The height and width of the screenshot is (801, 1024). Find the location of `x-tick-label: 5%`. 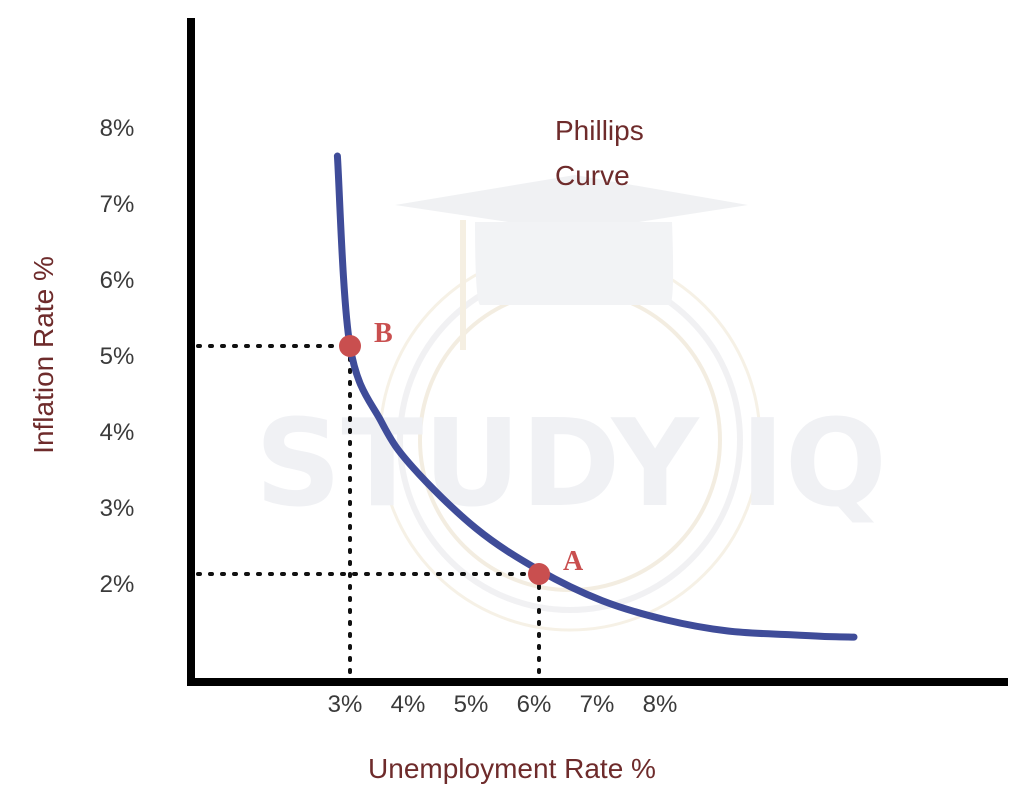

x-tick-label: 5% is located at coordinates (471, 704).